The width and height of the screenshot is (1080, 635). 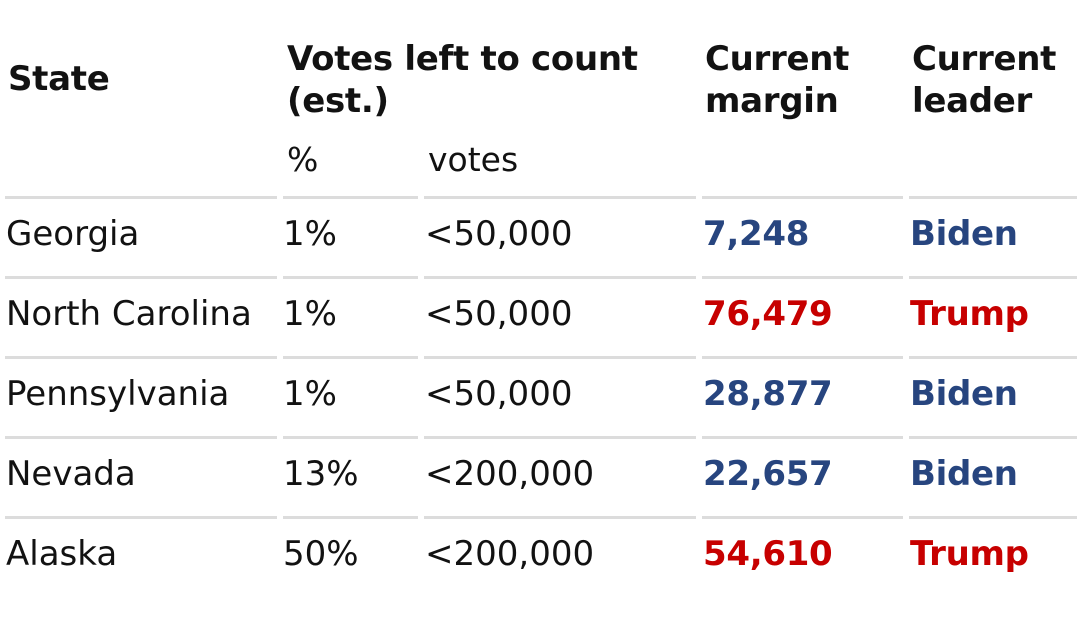 What do you see at coordinates (321, 554) in the screenshot?
I see `votes-left-percent: 50%` at bounding box center [321, 554].